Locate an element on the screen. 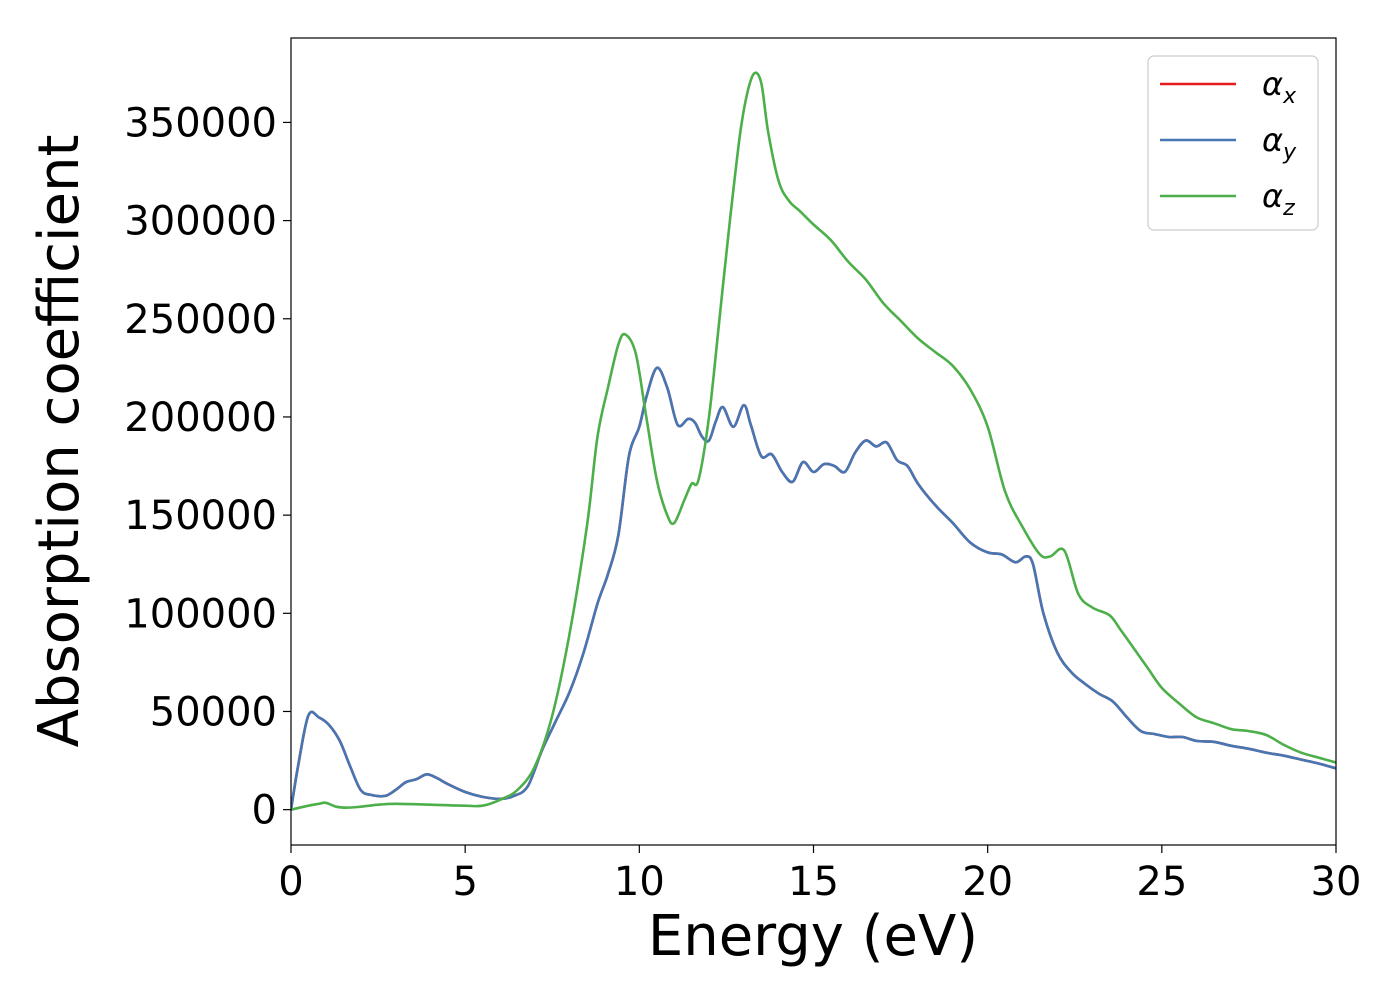  y-tick-label: 0 is located at coordinates (264, 811).